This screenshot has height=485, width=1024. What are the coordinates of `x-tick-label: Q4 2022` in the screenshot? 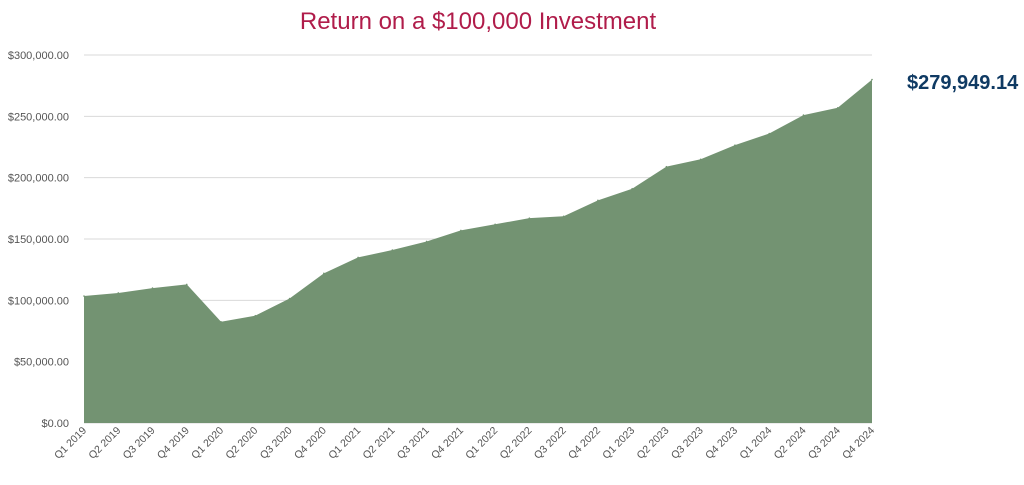 It's located at (584, 443).